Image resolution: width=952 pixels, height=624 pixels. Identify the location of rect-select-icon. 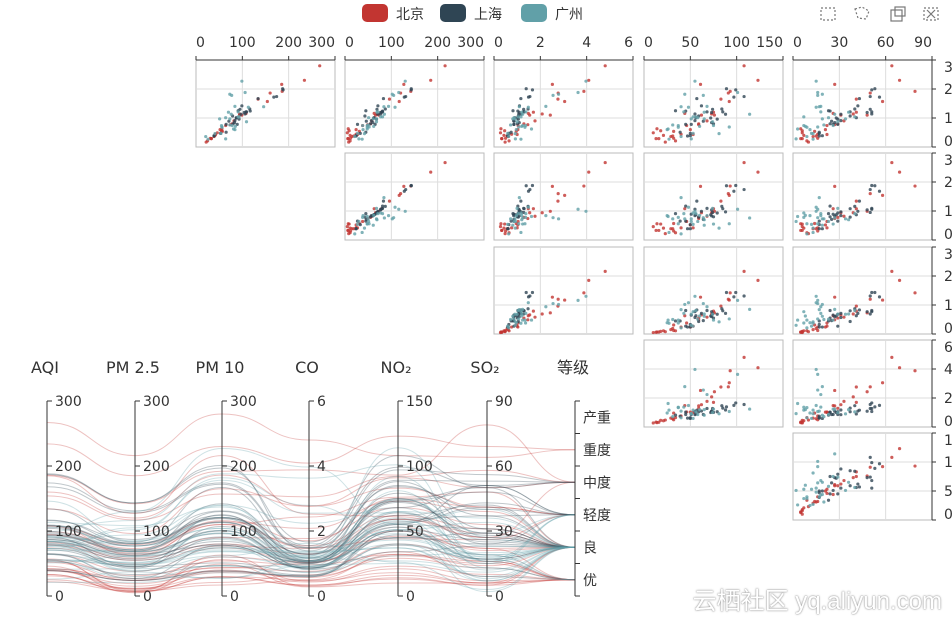
(828, 14).